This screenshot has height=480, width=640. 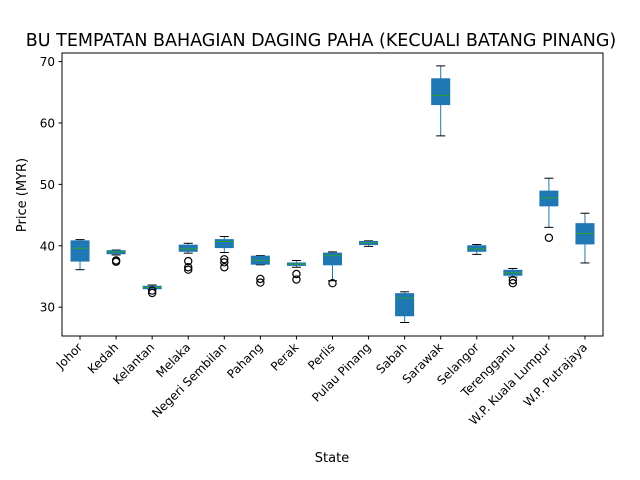 I want to click on y-tick-label: 70, so click(x=47, y=62).